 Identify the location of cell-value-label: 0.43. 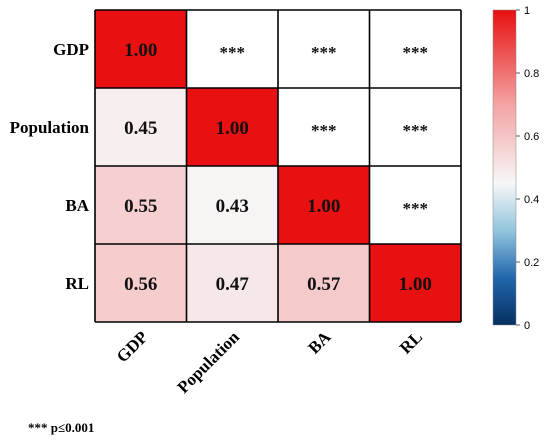
(232, 206).